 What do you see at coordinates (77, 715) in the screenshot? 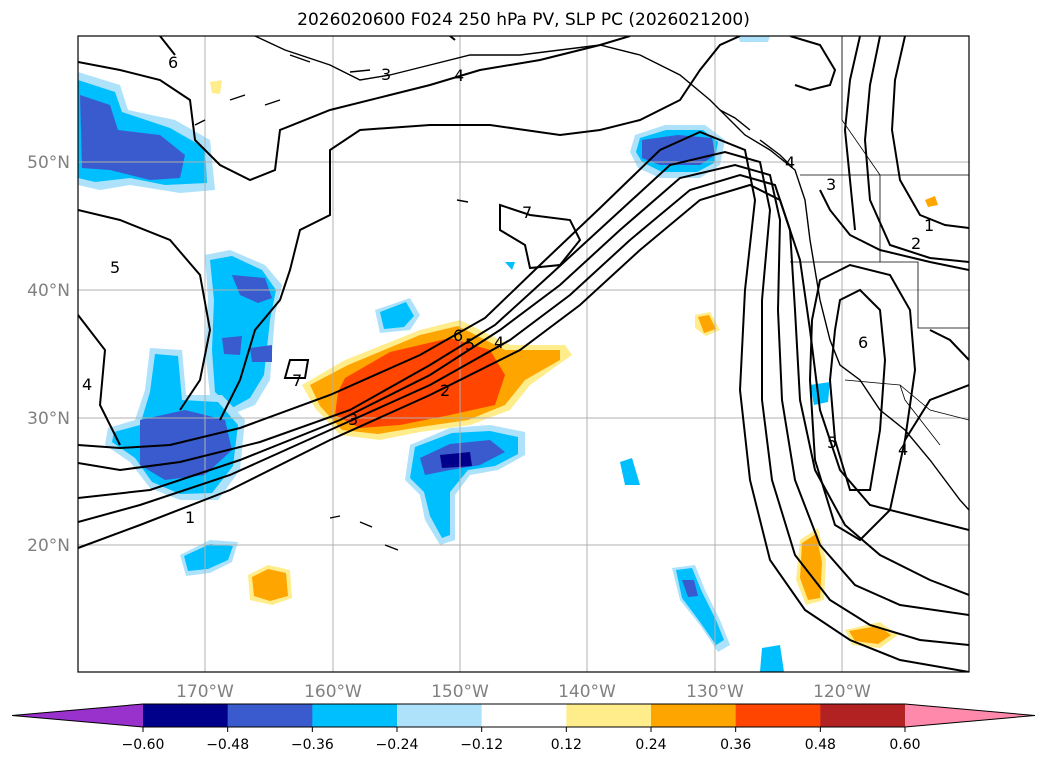
I see `colorbar-extend-low` at bounding box center [77, 715].